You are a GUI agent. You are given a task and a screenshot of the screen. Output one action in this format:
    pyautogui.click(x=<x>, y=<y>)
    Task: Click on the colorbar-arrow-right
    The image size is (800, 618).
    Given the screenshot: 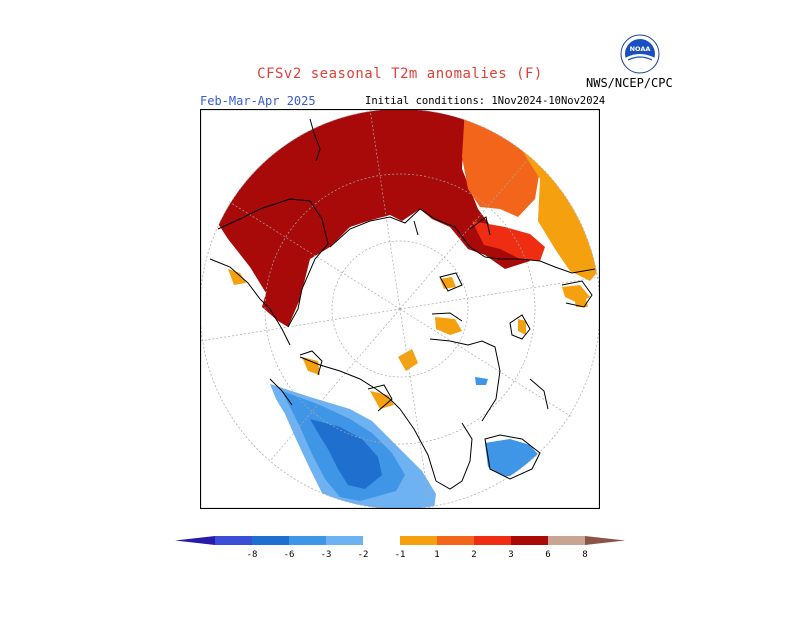 What is the action you would take?
    pyautogui.click(x=605, y=540)
    